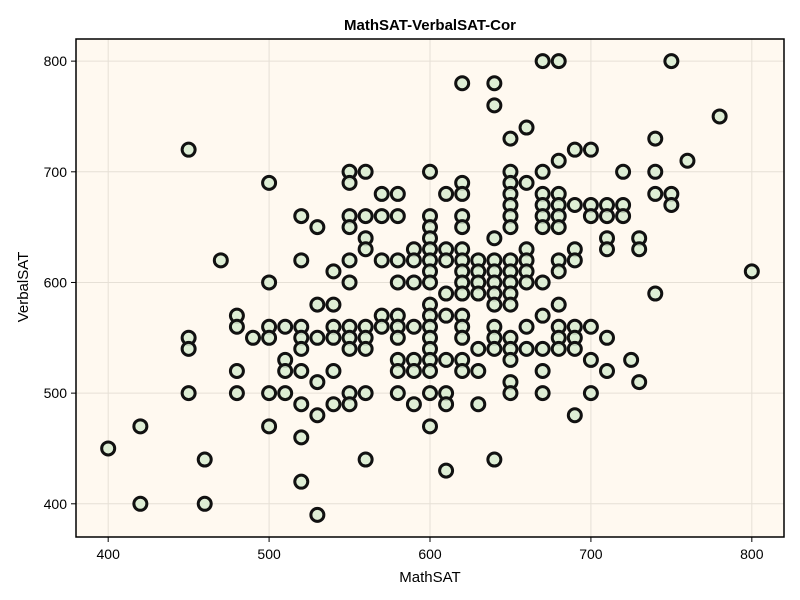  I want to click on y-tick-label: 600, so click(56, 282).